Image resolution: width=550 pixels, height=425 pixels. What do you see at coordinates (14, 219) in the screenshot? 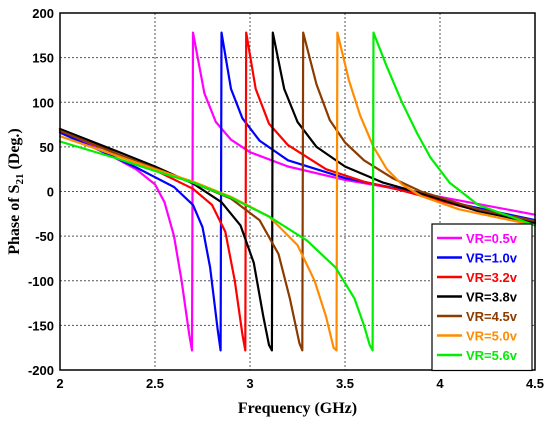
I see `y-axis-title-main: Phase of S` at bounding box center [14, 219].